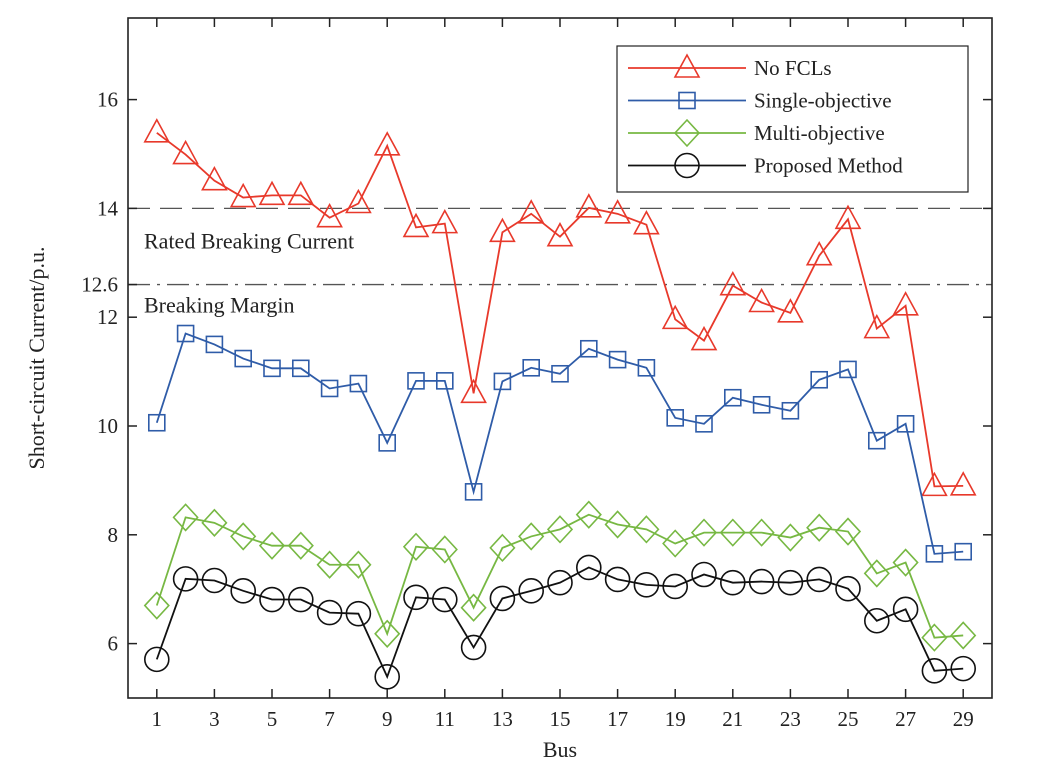 This screenshot has height=779, width=1039. What do you see at coordinates (272, 719) in the screenshot?
I see `x-tick-label: 5` at bounding box center [272, 719].